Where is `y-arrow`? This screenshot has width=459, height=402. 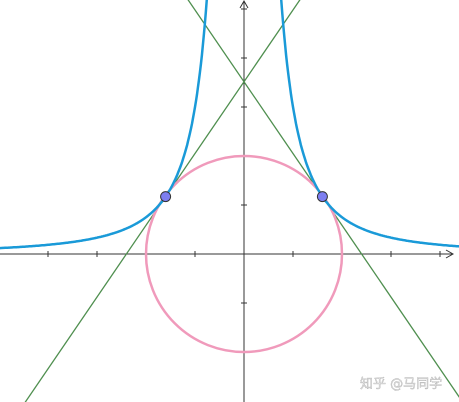
y-arrow is located at coordinates (244, 4).